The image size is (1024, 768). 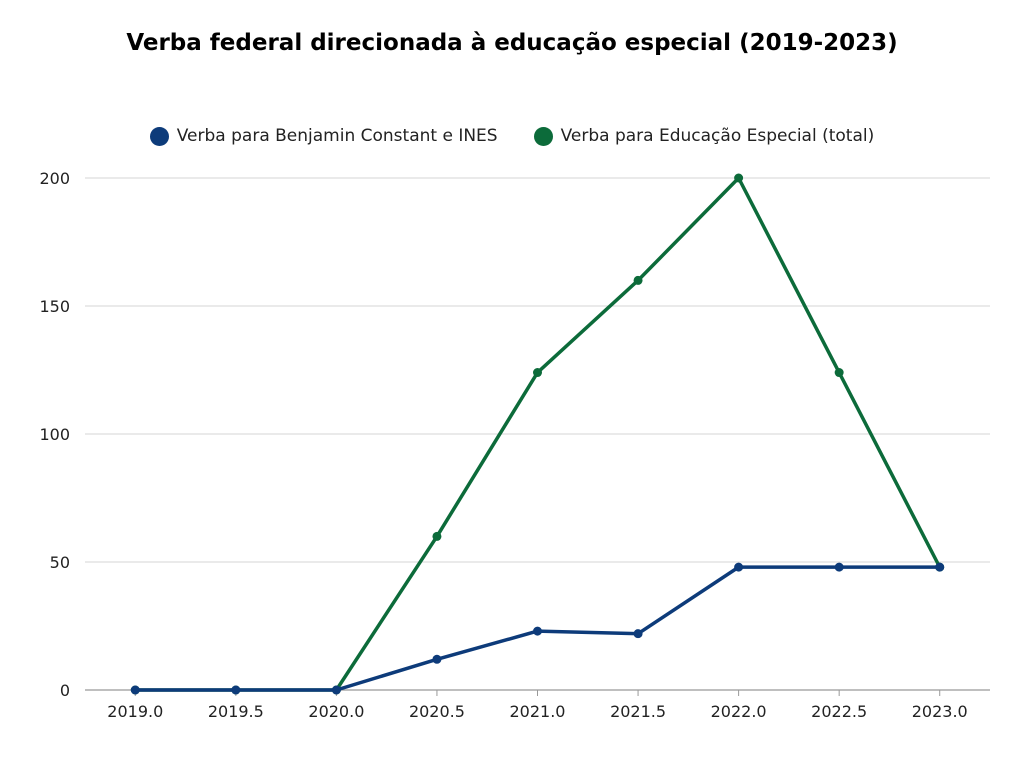 I want to click on y-tick-label-100: 100, so click(x=54, y=434).